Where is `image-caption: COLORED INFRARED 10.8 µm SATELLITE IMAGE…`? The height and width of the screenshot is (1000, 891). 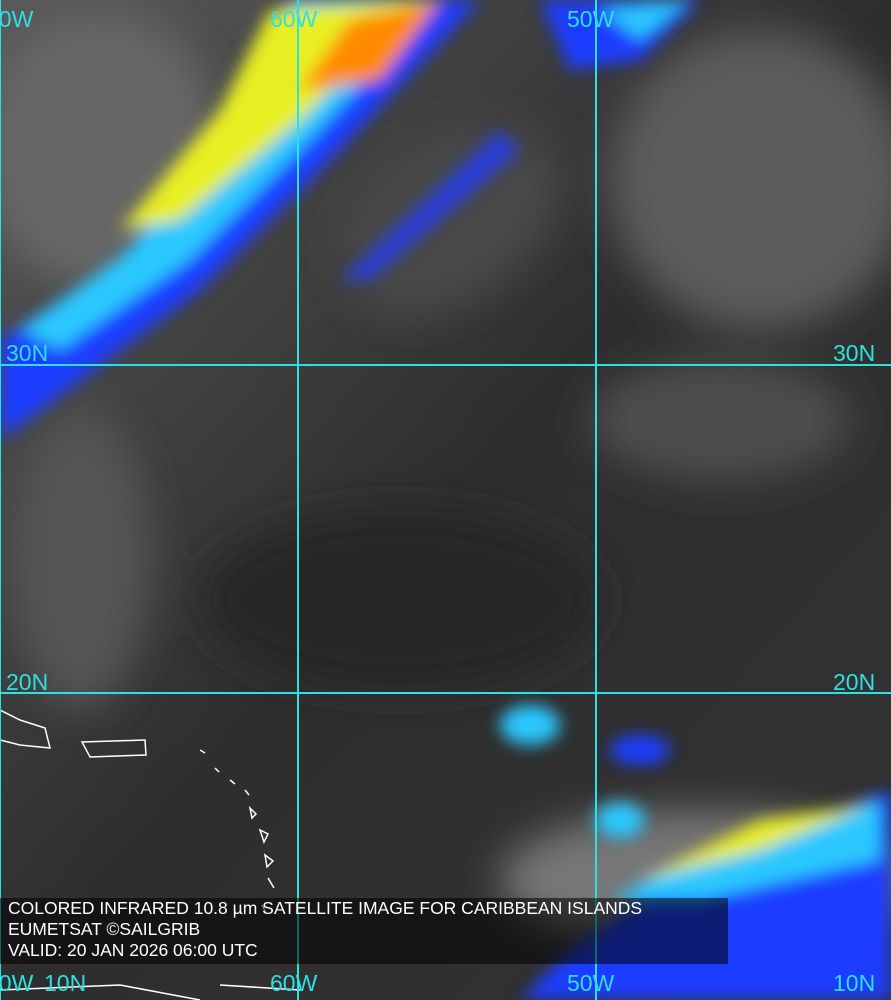 image-caption: COLORED INFRARED 10.8 µm SATELLITE IMAGE… is located at coordinates (364, 931).